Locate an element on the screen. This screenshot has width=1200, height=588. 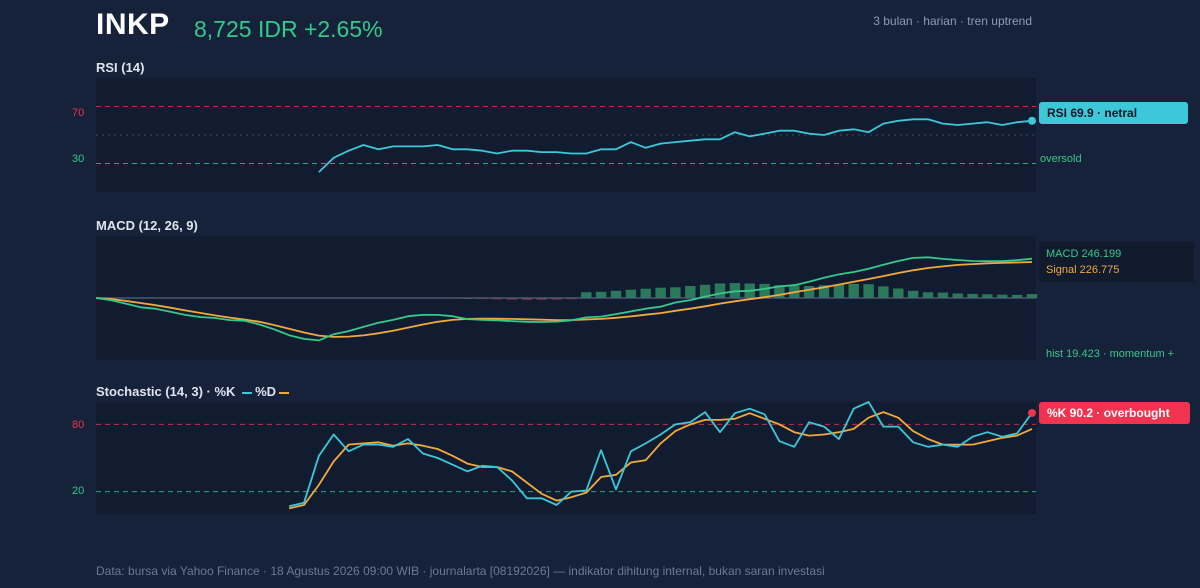
signal-line is located at coordinates (564, 299).